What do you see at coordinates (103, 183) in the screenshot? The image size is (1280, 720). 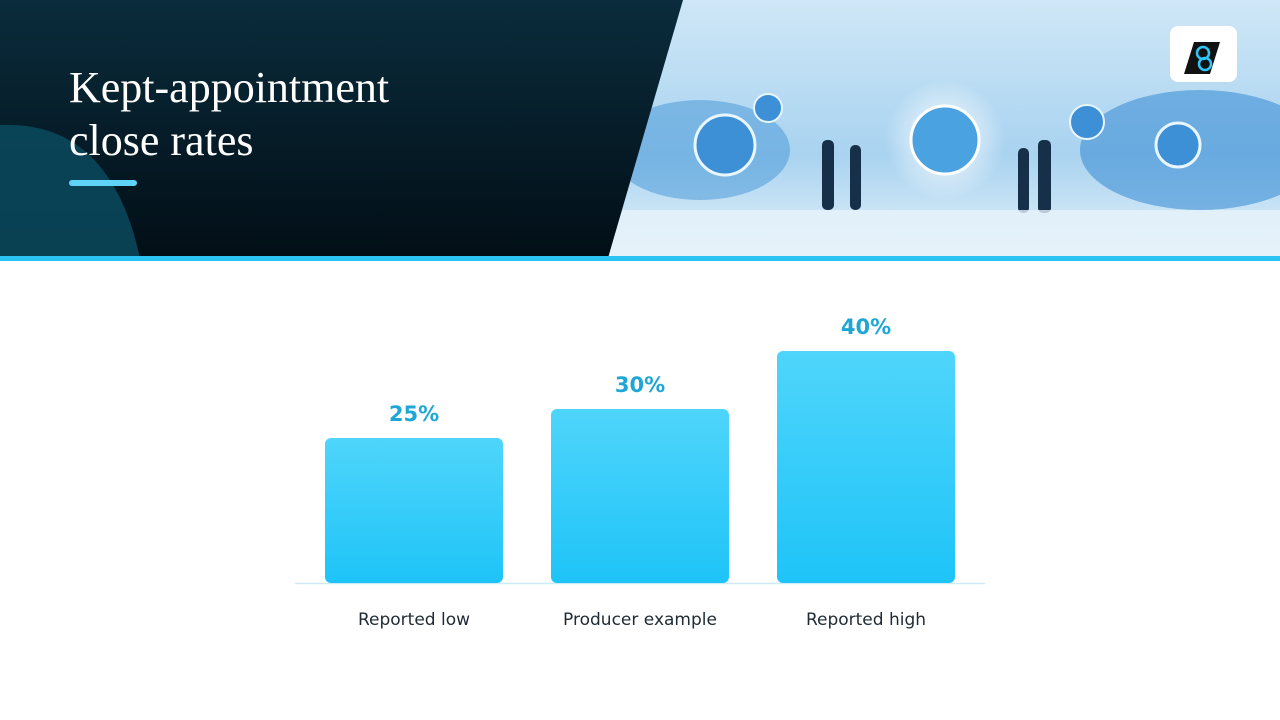 I see `title-underline` at bounding box center [103, 183].